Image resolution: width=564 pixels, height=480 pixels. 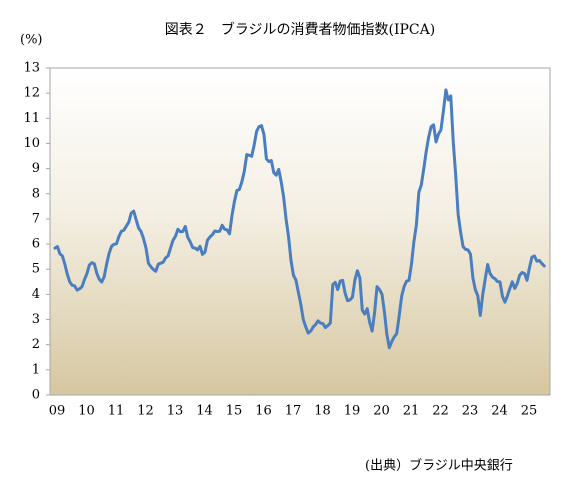 I want to click on y-tick-label: 10, so click(x=31, y=143).